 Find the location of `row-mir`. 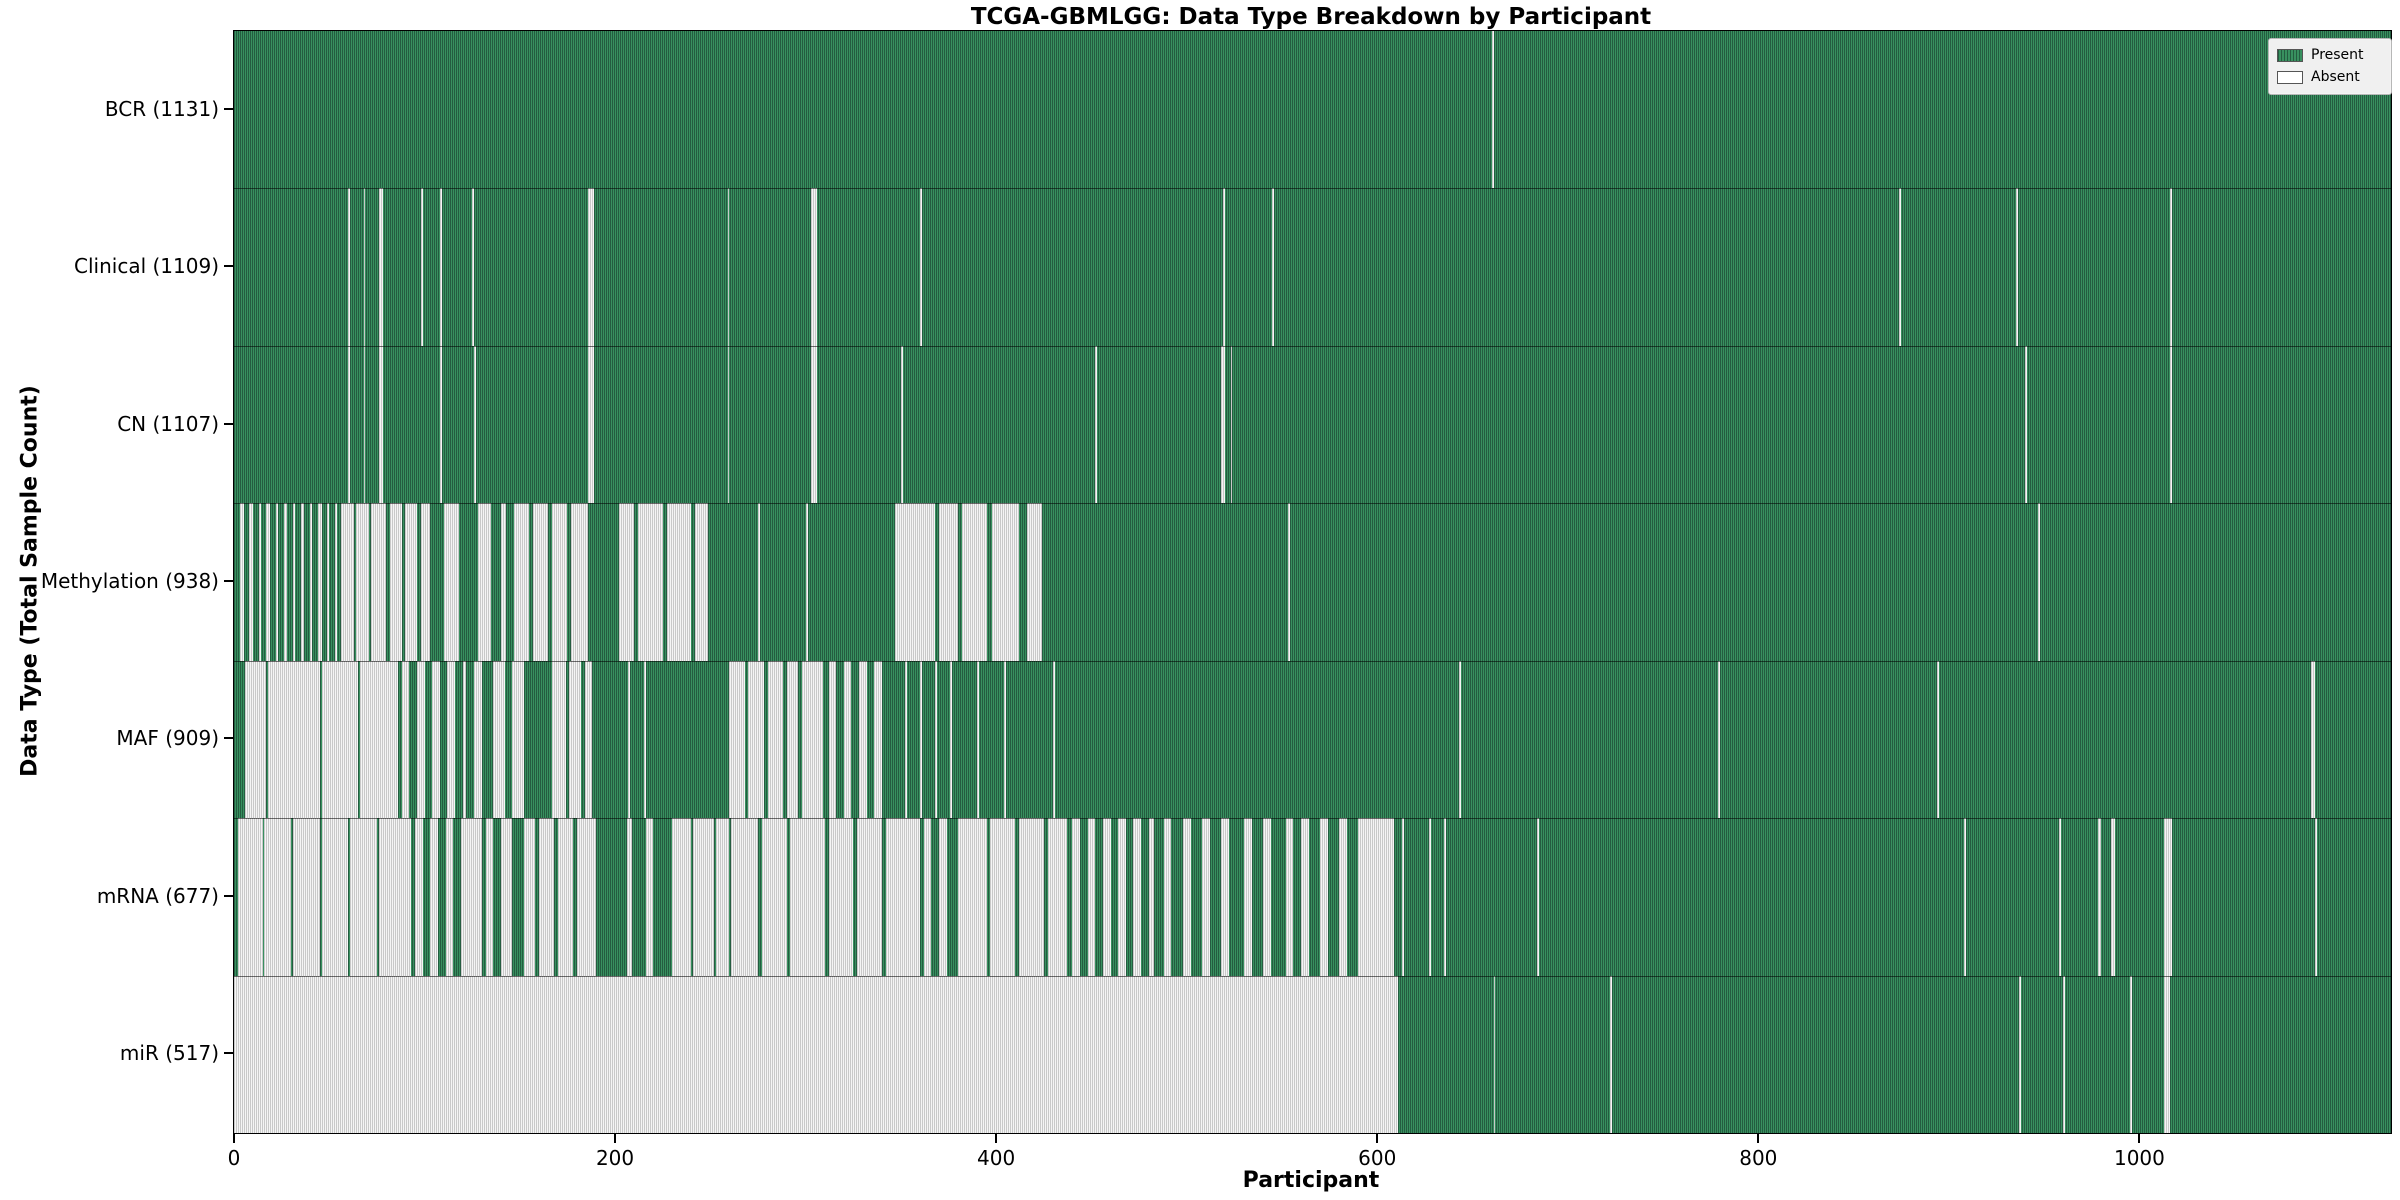

row-mir is located at coordinates (1312, 1054).